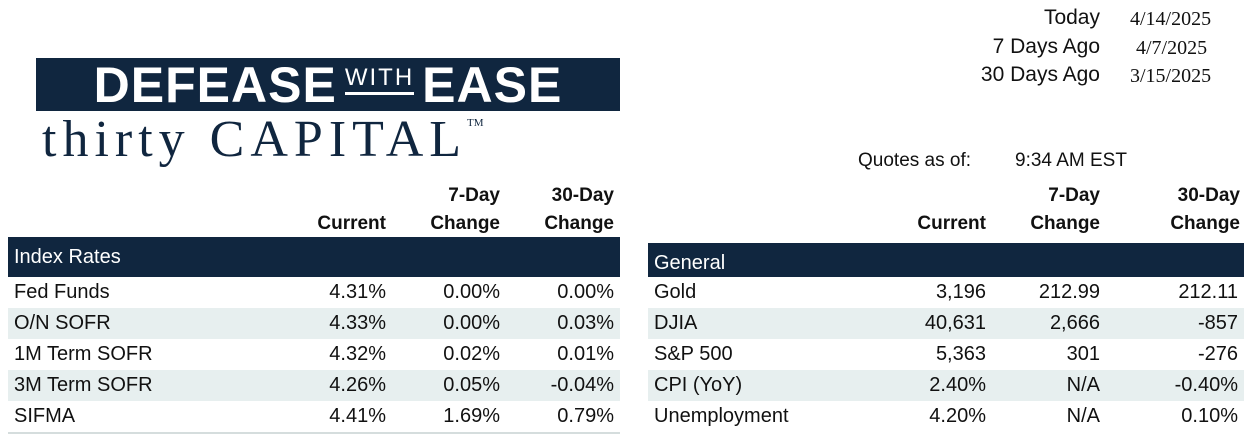 The height and width of the screenshot is (440, 1252). I want to click on row-30day: 0.79%, so click(585, 416).